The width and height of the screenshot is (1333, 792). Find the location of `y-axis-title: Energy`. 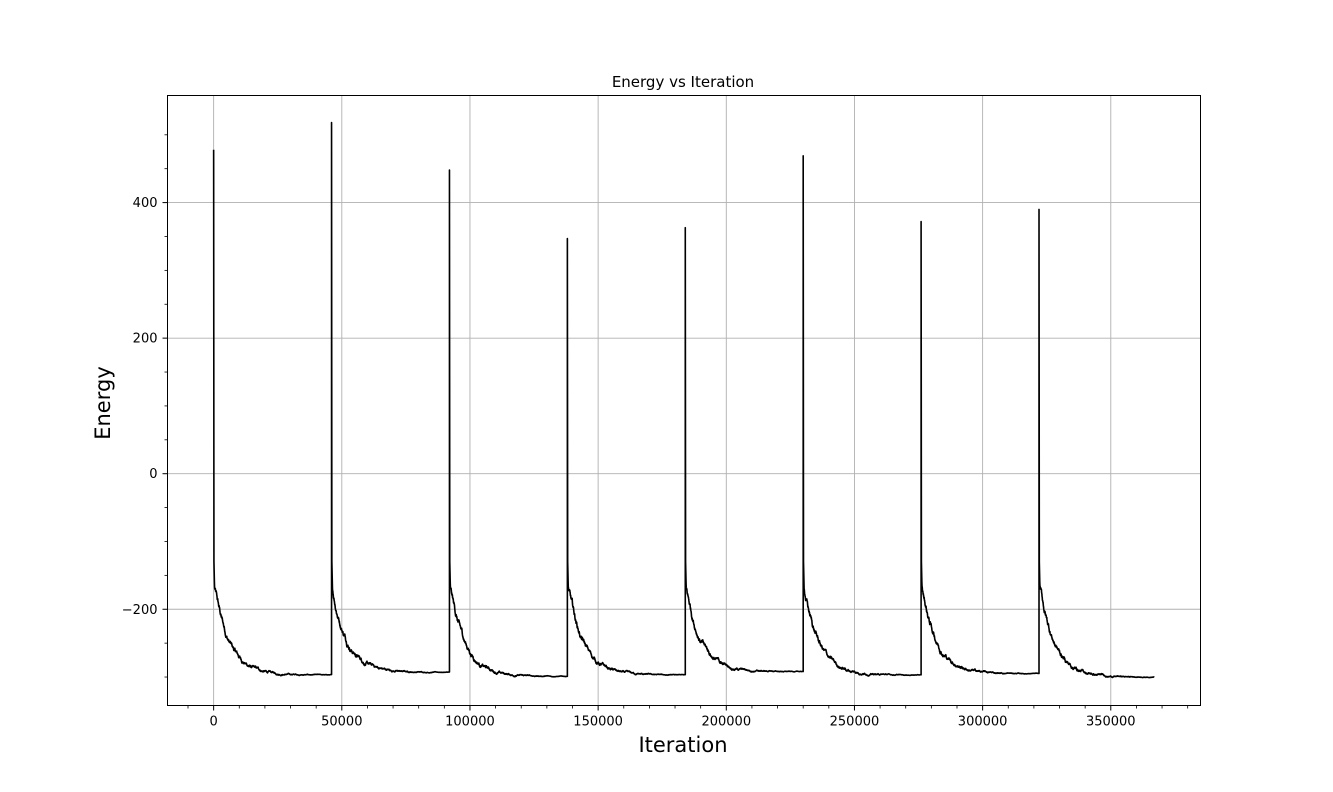

y-axis-title: Energy is located at coordinates (103, 403).